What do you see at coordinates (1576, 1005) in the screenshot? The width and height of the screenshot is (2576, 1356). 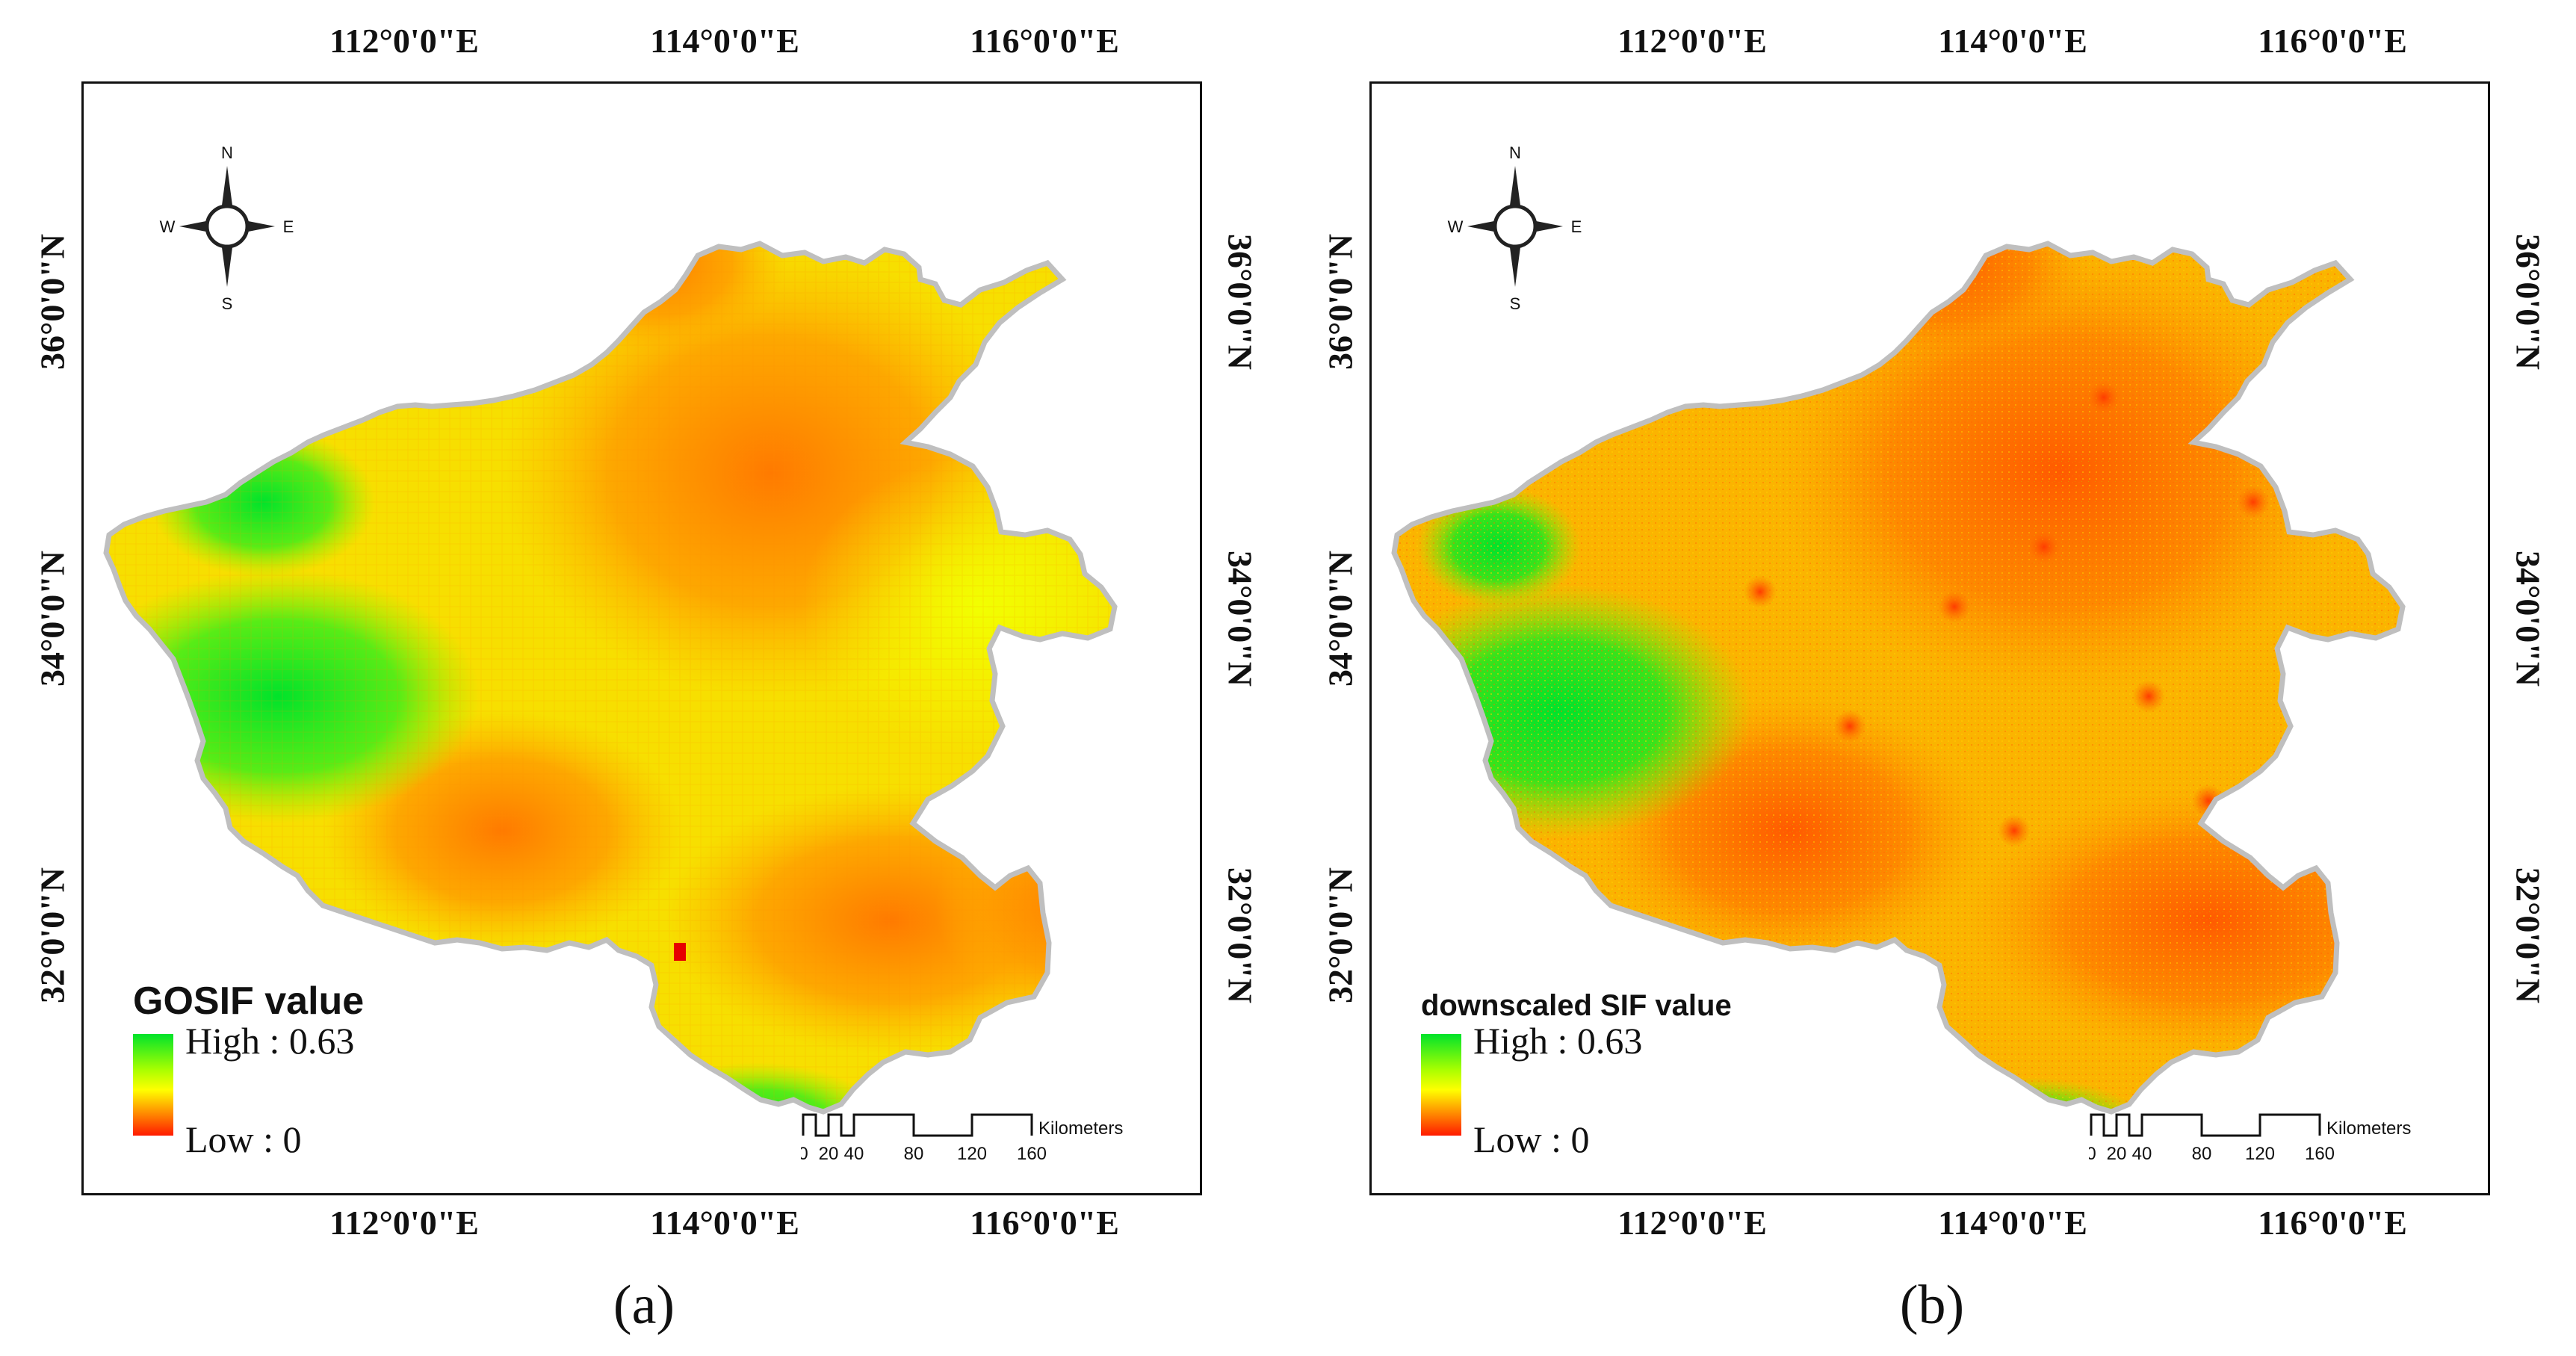 I see `legend-title: downscaled SIF value` at bounding box center [1576, 1005].